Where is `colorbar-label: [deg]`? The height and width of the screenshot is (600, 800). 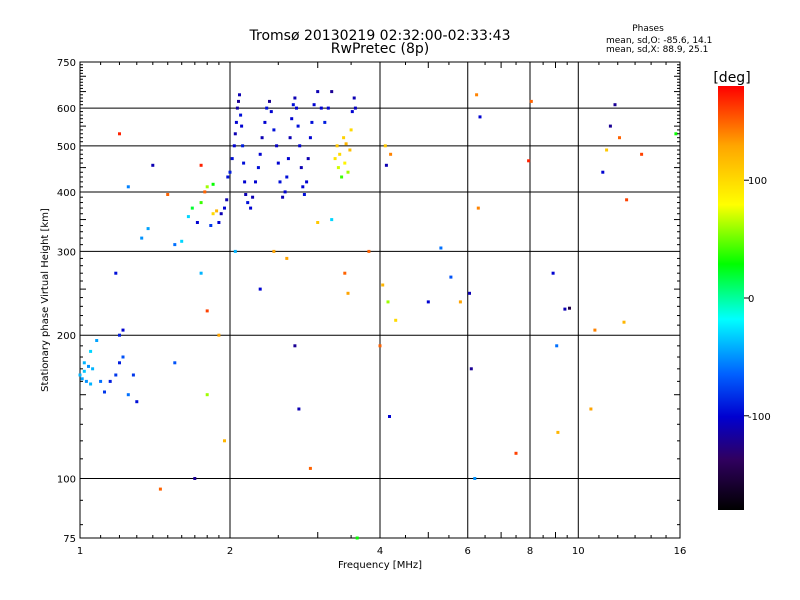
colorbar-label: [deg] is located at coordinates (731, 78).